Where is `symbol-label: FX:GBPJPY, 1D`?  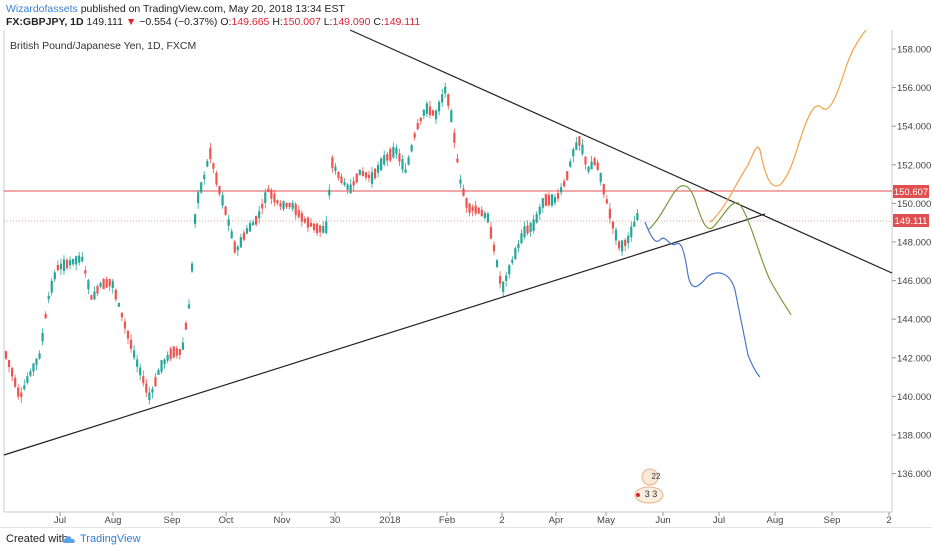 symbol-label: FX:GBPJPY, 1D is located at coordinates (45, 22).